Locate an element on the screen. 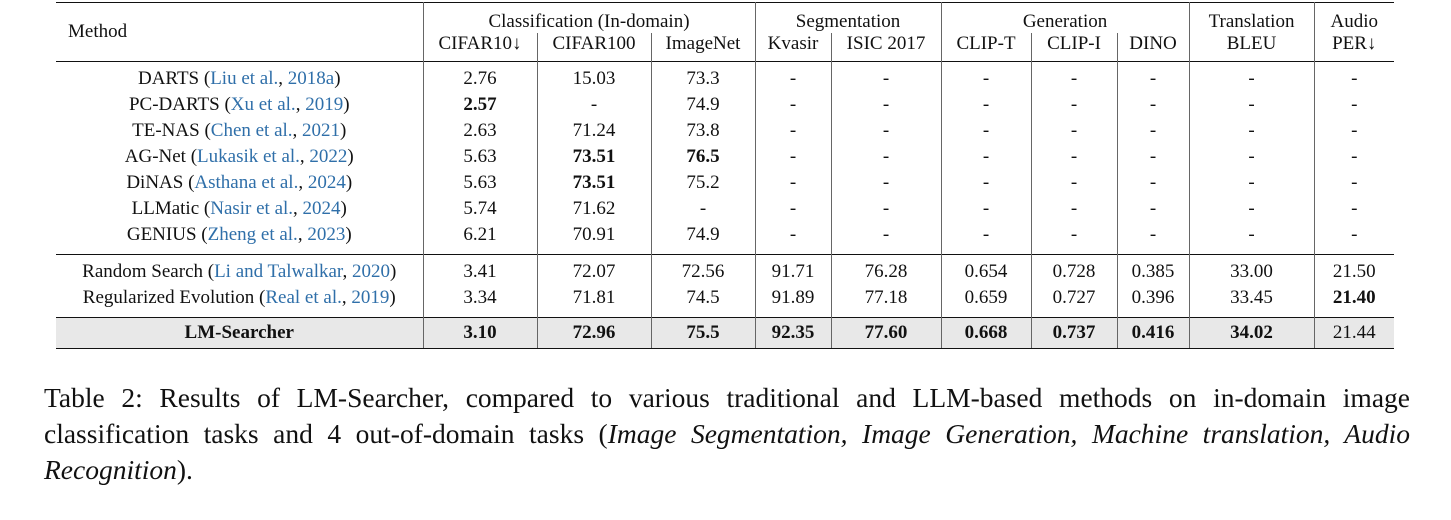 The height and width of the screenshot is (520, 1451). column-header: Kvasir is located at coordinates (793, 47).